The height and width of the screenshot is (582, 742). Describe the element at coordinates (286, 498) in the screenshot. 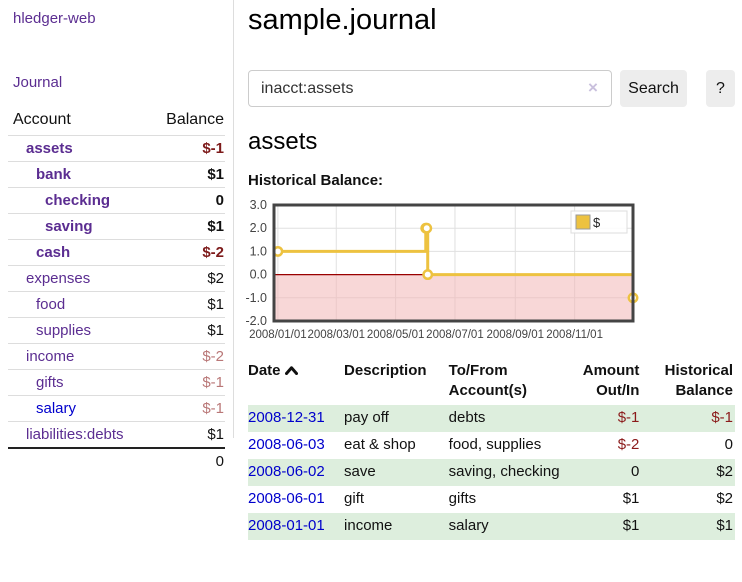

I see `transaction-date-link: 2008-06-01` at that location.